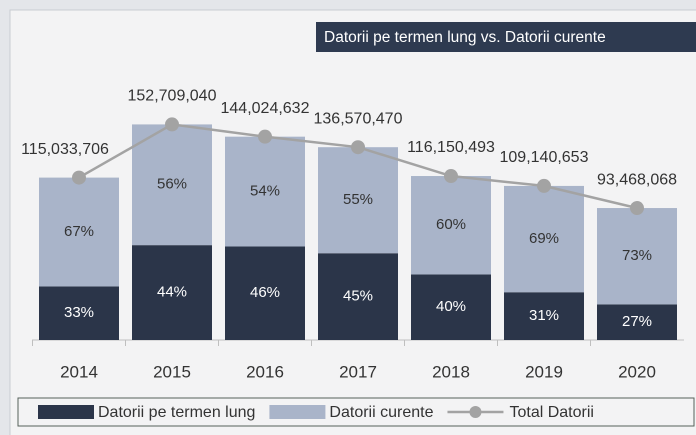  I want to click on data-label: 45%, so click(358, 296).